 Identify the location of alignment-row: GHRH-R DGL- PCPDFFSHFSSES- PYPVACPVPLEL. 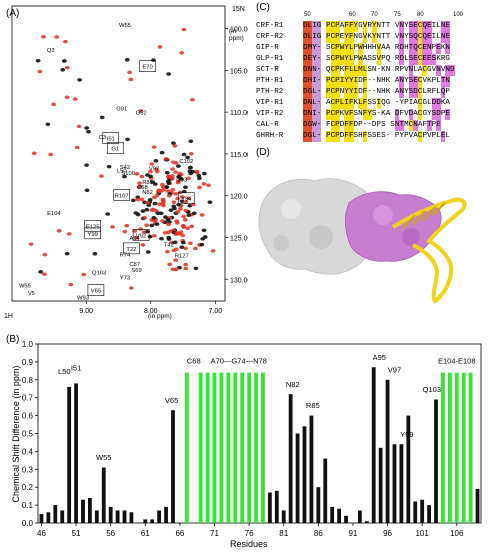
(372, 136).